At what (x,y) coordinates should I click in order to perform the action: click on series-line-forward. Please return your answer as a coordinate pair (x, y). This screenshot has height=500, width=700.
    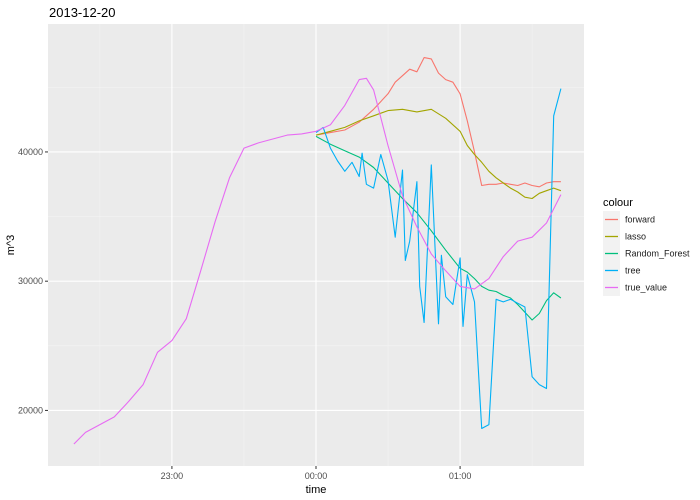
    Looking at the image, I should click on (438, 122).